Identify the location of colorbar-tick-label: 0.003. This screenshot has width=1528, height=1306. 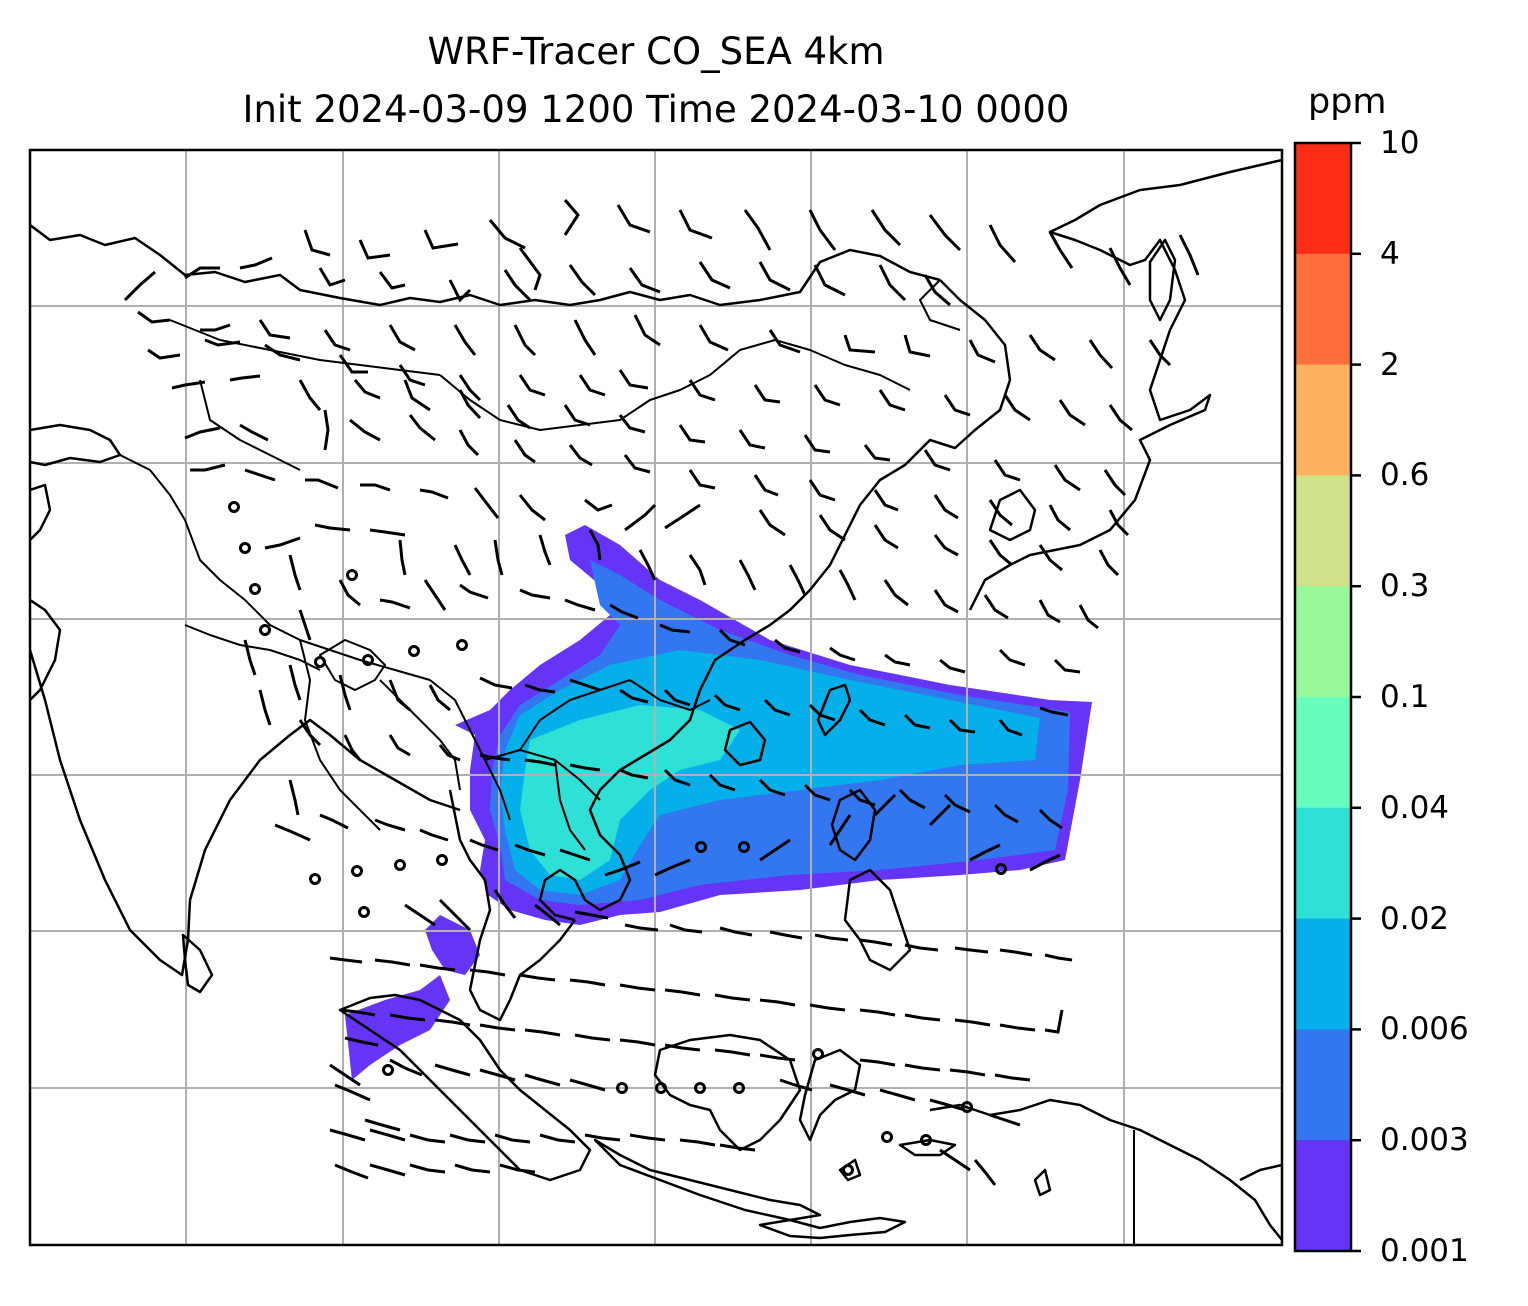
(1424, 1140).